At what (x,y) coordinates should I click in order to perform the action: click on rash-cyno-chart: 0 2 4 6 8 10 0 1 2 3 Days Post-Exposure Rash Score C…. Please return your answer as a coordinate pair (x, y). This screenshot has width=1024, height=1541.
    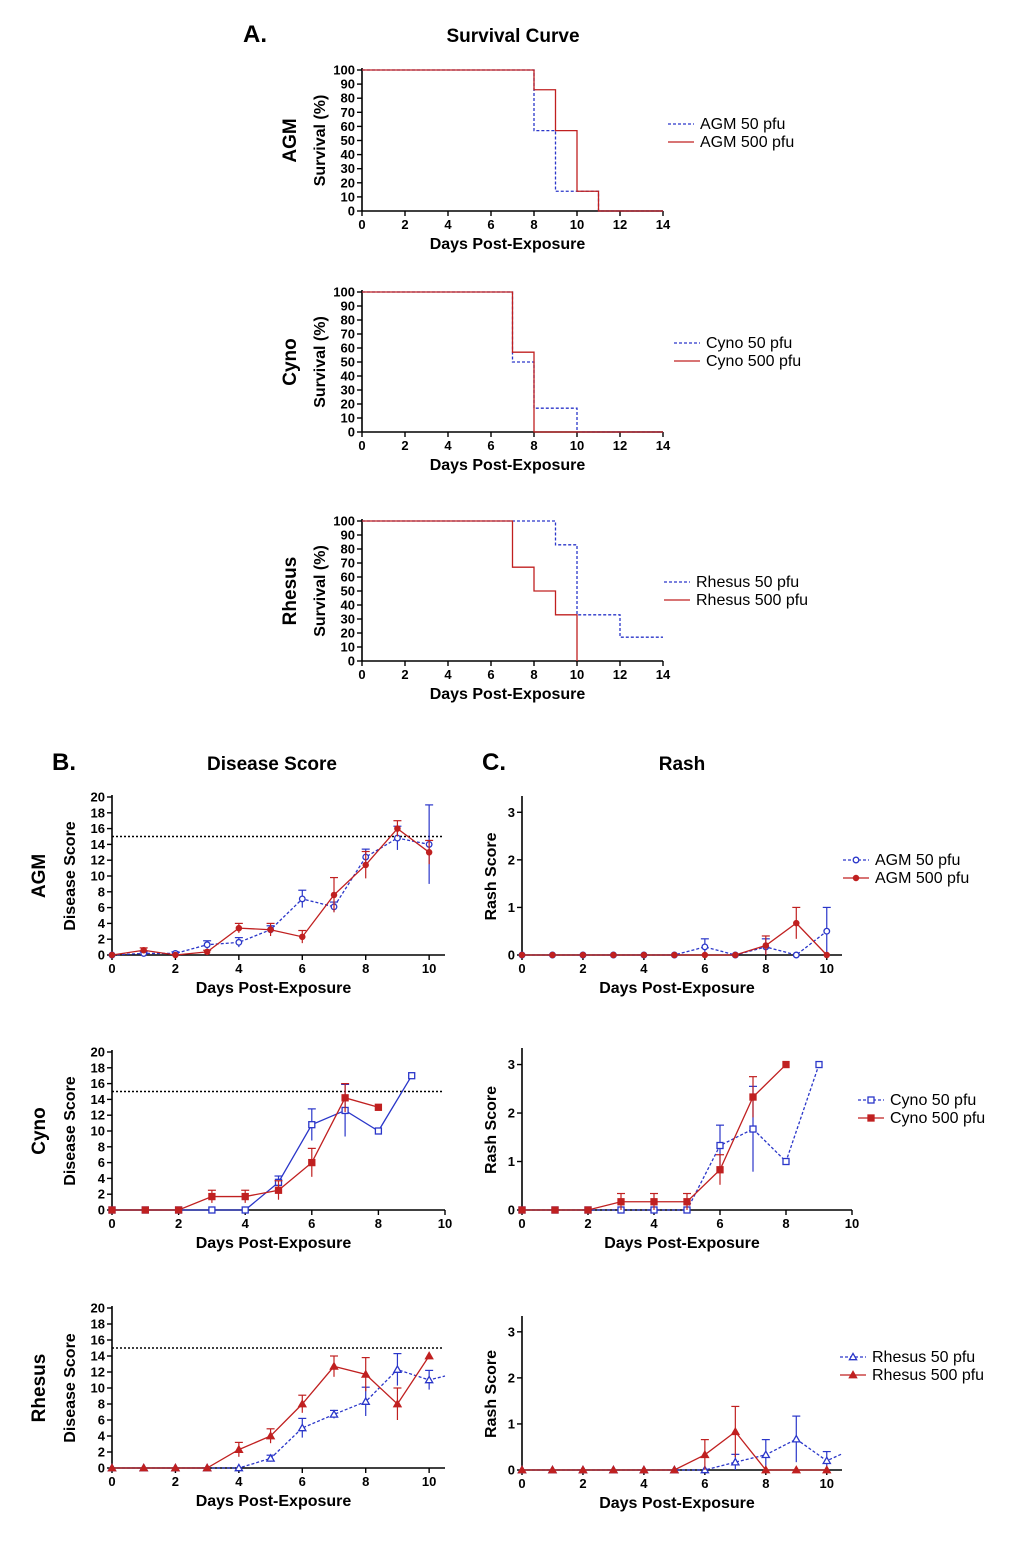
    Looking at the image, I should click on (734, 1150).